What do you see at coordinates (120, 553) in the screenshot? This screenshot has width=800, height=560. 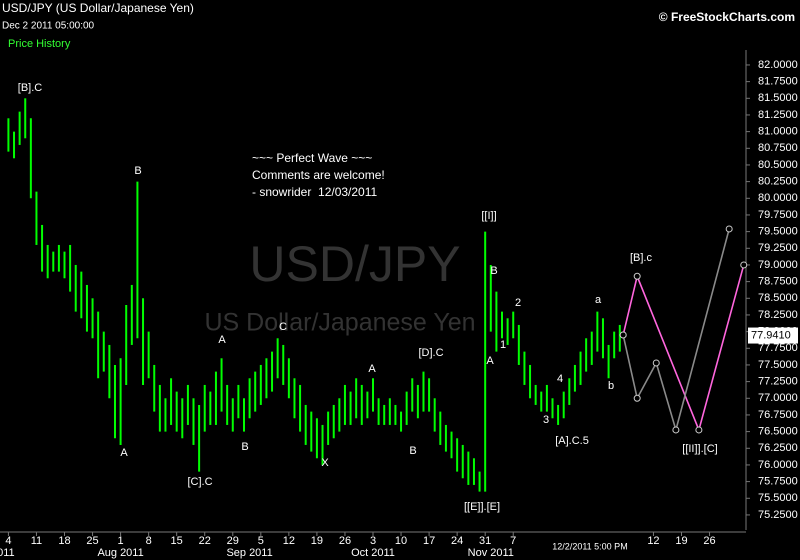 I see `month-label: Aug 2011` at bounding box center [120, 553].